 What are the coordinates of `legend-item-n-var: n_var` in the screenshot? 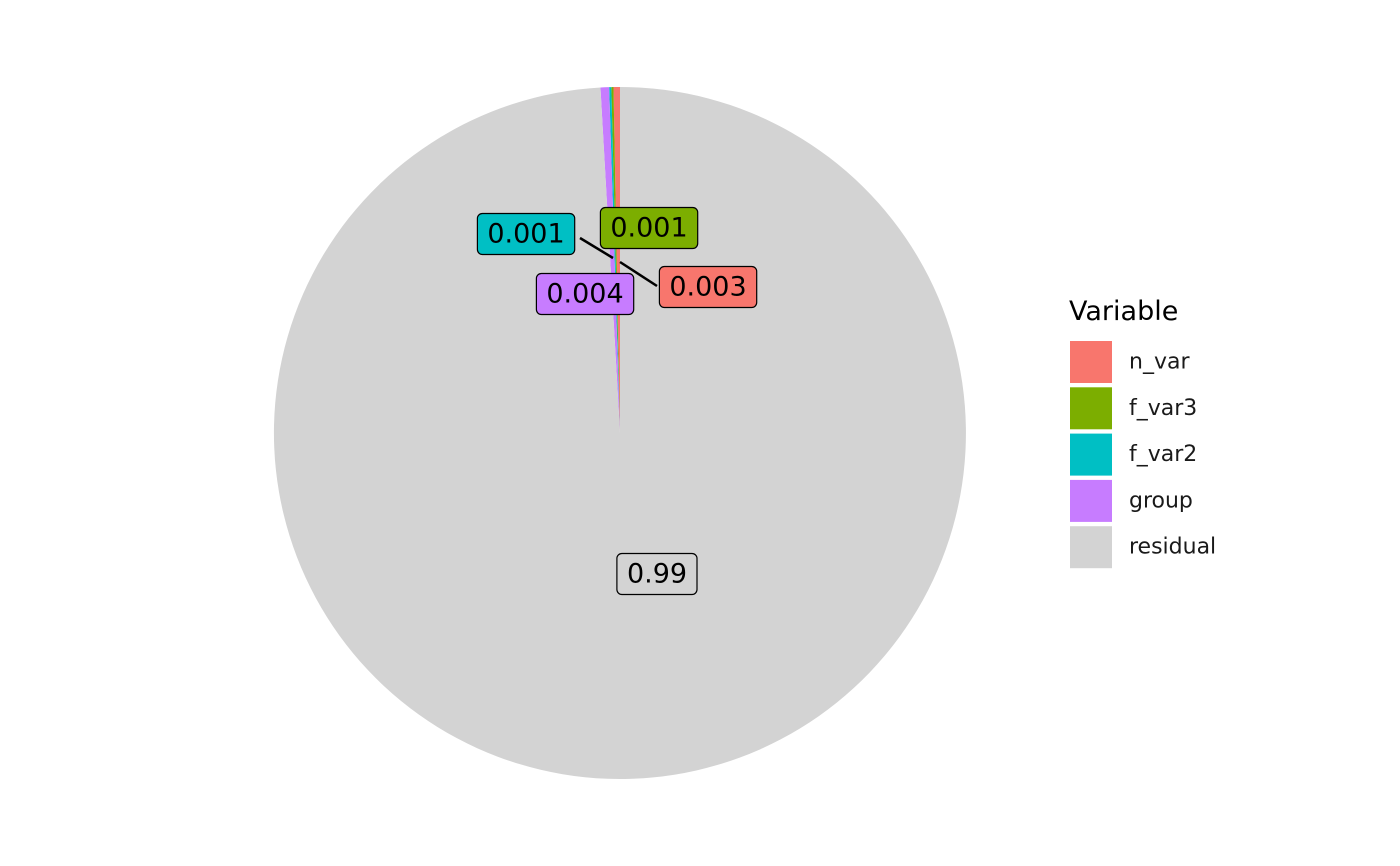 It's located at (1130, 362).